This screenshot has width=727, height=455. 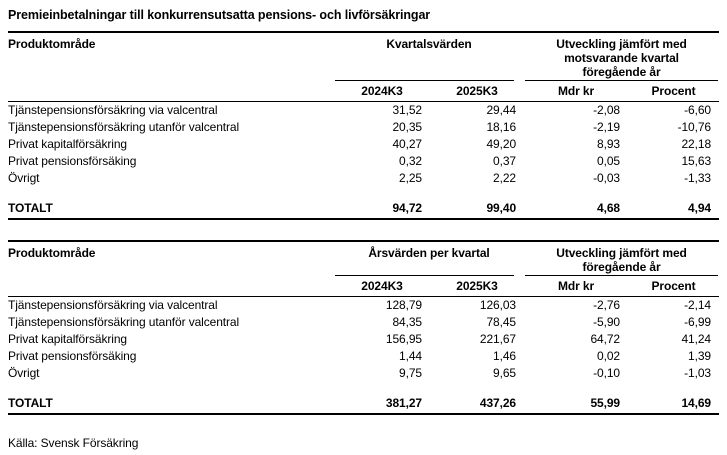 What do you see at coordinates (504, 373) in the screenshot?
I see `cell-2025k3: 9,65` at bounding box center [504, 373].